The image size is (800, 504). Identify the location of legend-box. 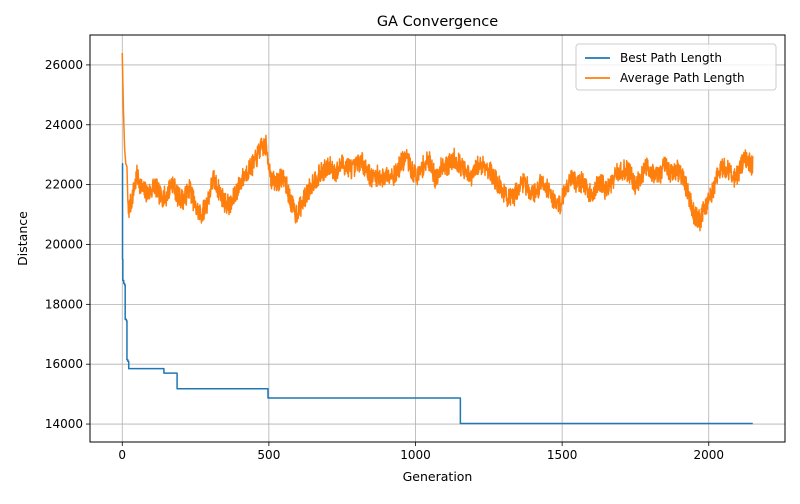
(676, 67).